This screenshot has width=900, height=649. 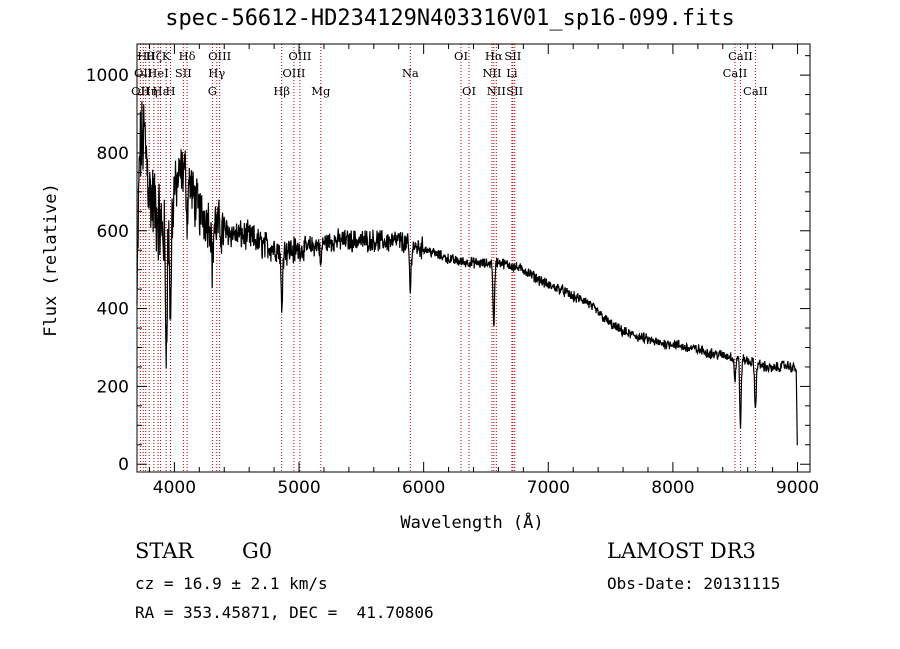 I want to click on line-marker-label-1: OII, so click(x=143, y=73).